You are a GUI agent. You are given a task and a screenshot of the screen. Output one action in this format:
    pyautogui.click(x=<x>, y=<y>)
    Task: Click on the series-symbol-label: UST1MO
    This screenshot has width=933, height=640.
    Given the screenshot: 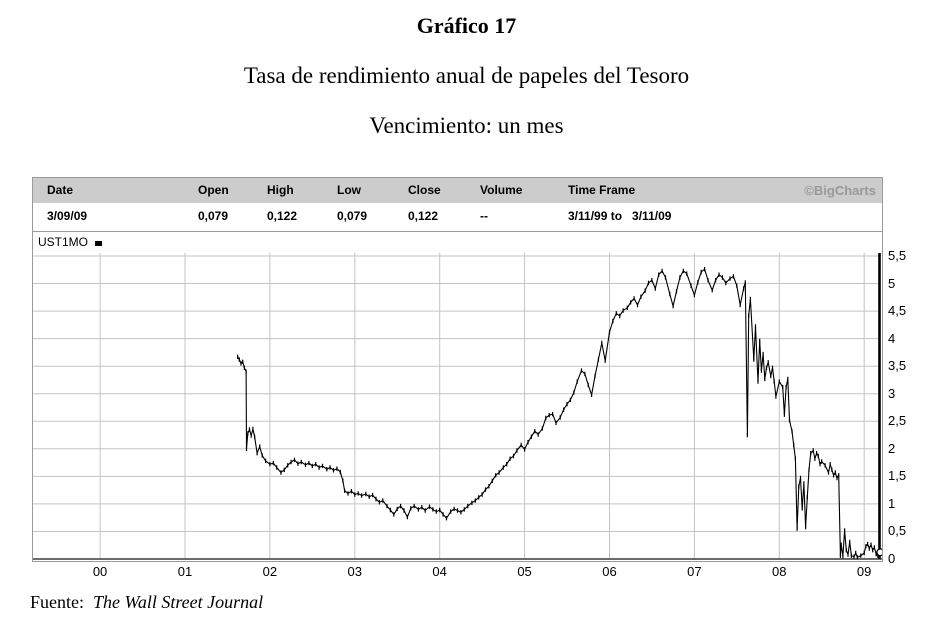 What is the action you would take?
    pyautogui.click(x=63, y=242)
    